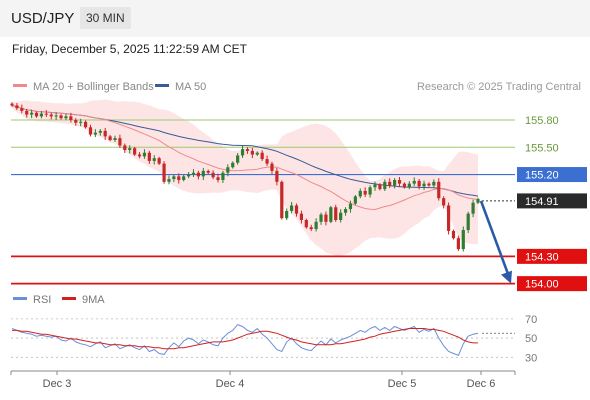 This screenshot has width=590, height=400. What do you see at coordinates (295, 18) in the screenshot?
I see `header-bar: USD/JPY 30 MIN` at bounding box center [295, 18].